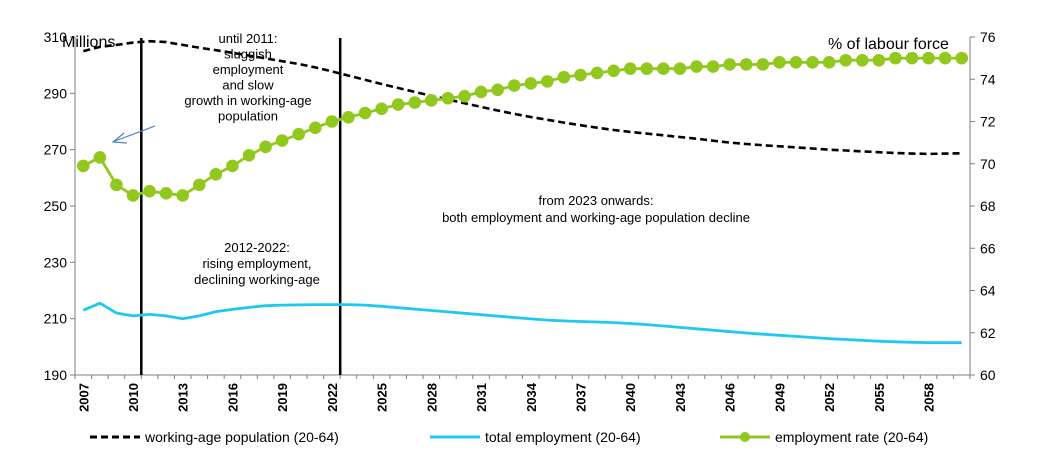 The width and height of the screenshot is (1050, 450). What do you see at coordinates (988, 291) in the screenshot?
I see `right-tick-label: 64` at bounding box center [988, 291].